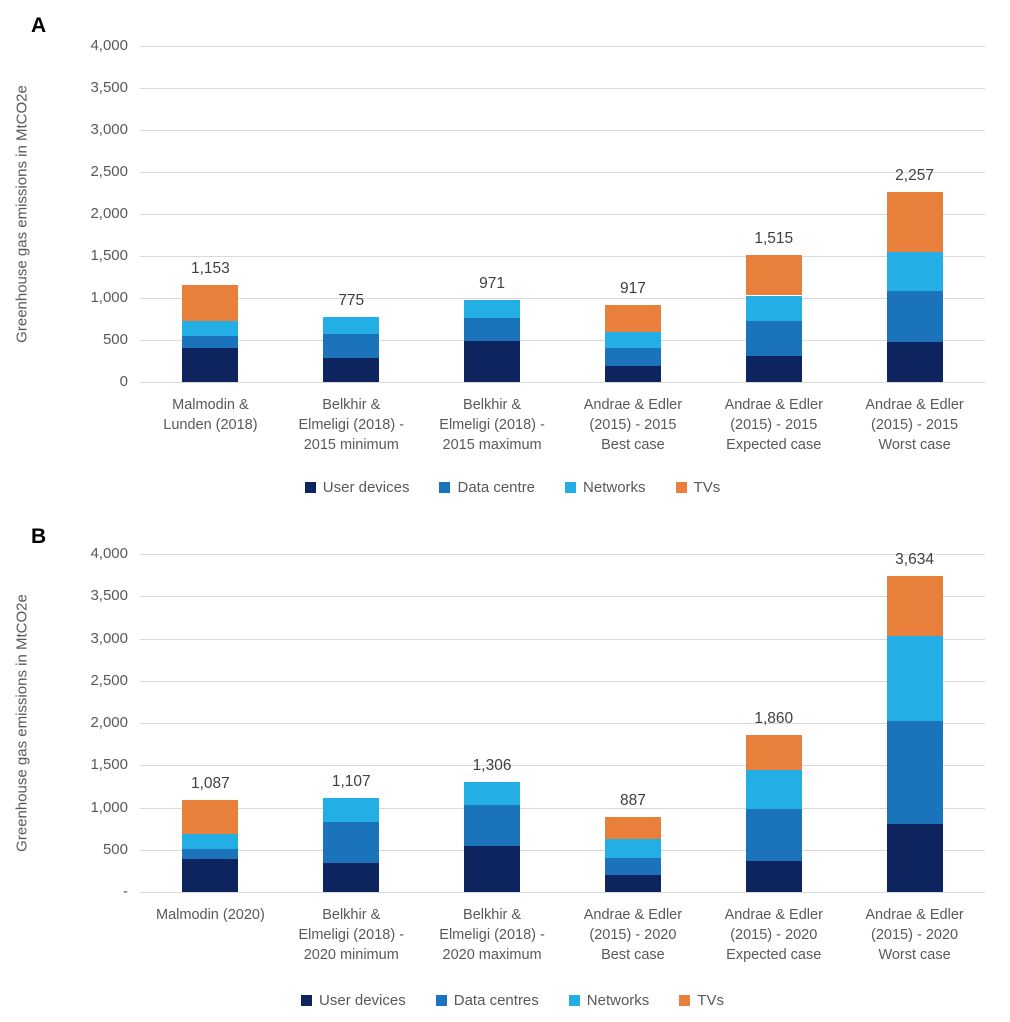 The image size is (1010, 1022). I want to click on category-label: Andrae & Edler (2015) - 2020 Best case, so click(633, 935).